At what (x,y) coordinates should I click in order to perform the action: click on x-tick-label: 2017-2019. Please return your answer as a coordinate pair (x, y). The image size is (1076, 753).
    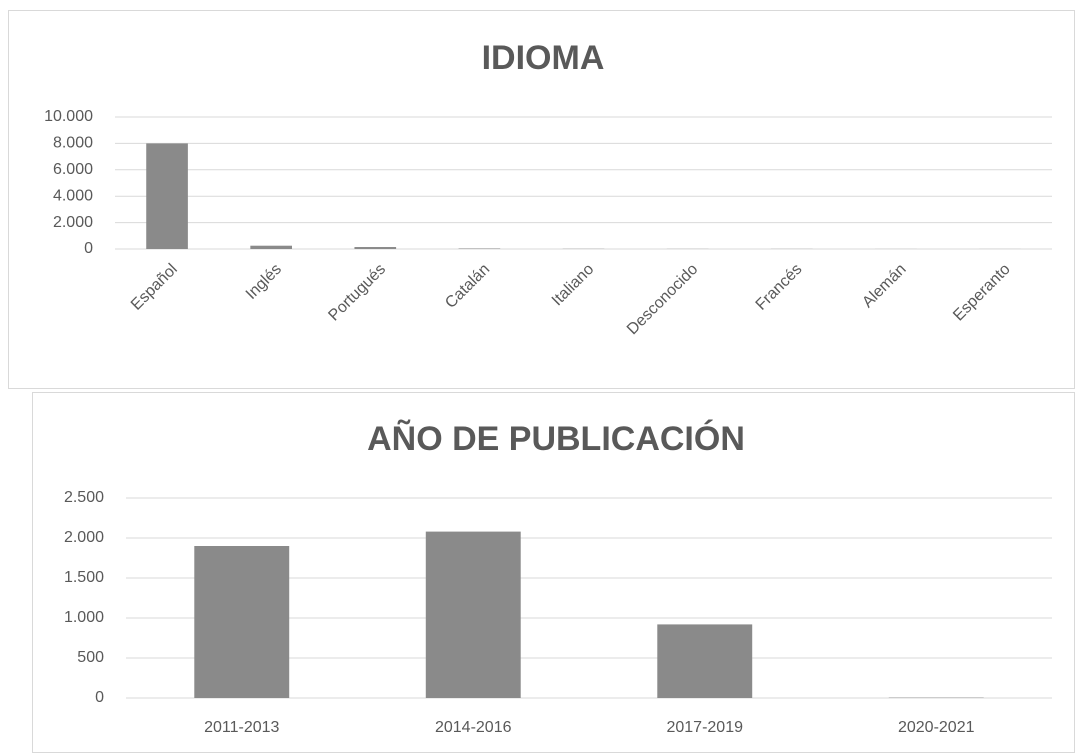
    Looking at the image, I should click on (704, 727).